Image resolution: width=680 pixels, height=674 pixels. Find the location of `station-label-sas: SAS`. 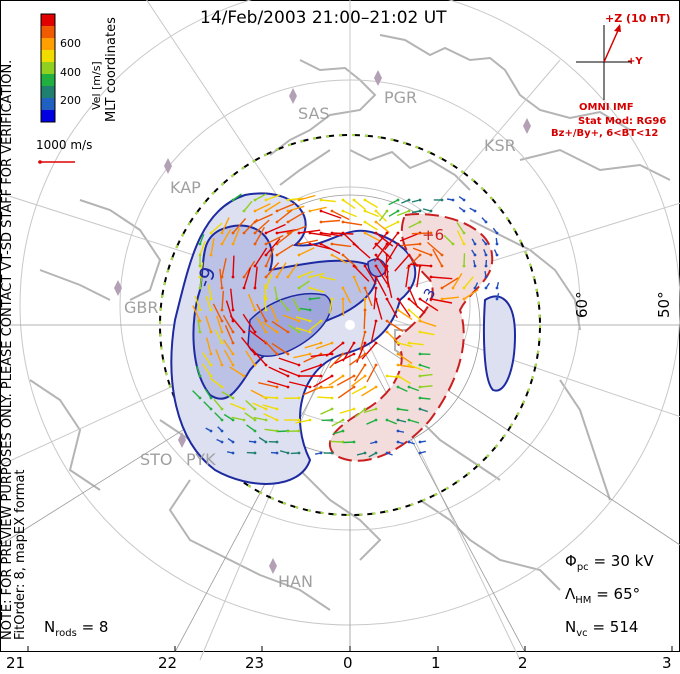

station-label-sas: SAS is located at coordinates (314, 113).